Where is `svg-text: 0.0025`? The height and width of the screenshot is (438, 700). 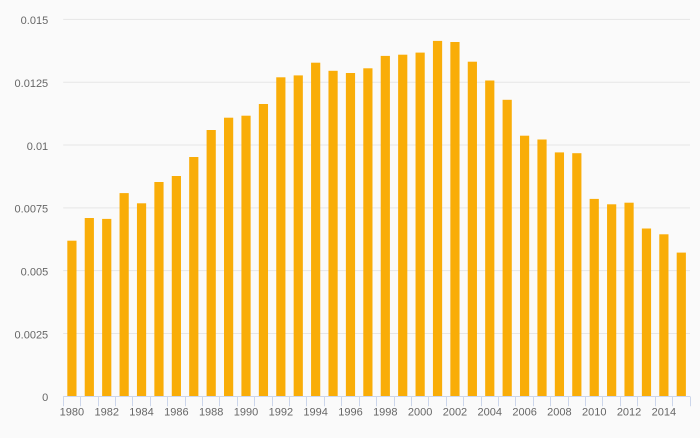 svg-text: 0.0025 is located at coordinates (32, 335).